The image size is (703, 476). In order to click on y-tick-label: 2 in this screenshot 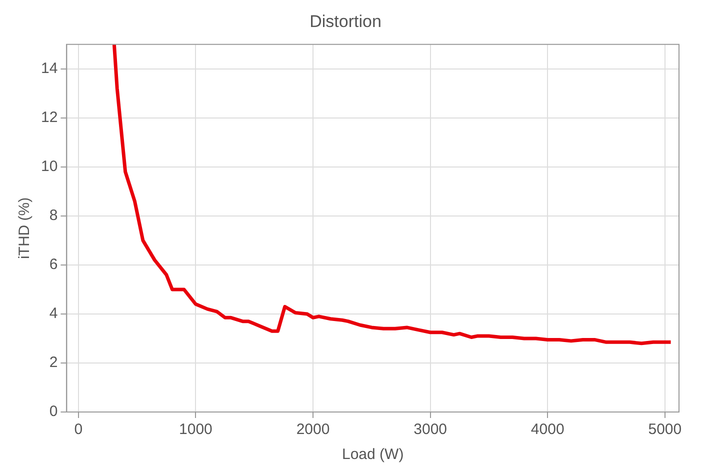, I will do `click(53, 363)`.